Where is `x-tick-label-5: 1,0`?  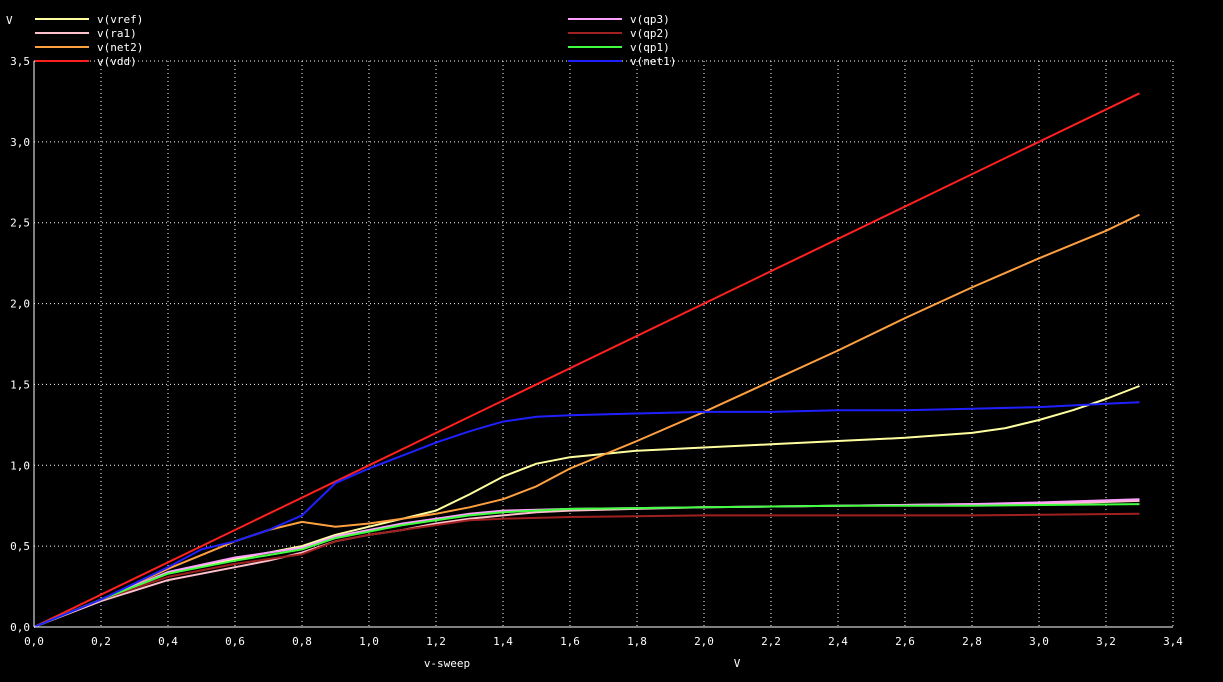 x-tick-label-5: 1,0 is located at coordinates (369, 641).